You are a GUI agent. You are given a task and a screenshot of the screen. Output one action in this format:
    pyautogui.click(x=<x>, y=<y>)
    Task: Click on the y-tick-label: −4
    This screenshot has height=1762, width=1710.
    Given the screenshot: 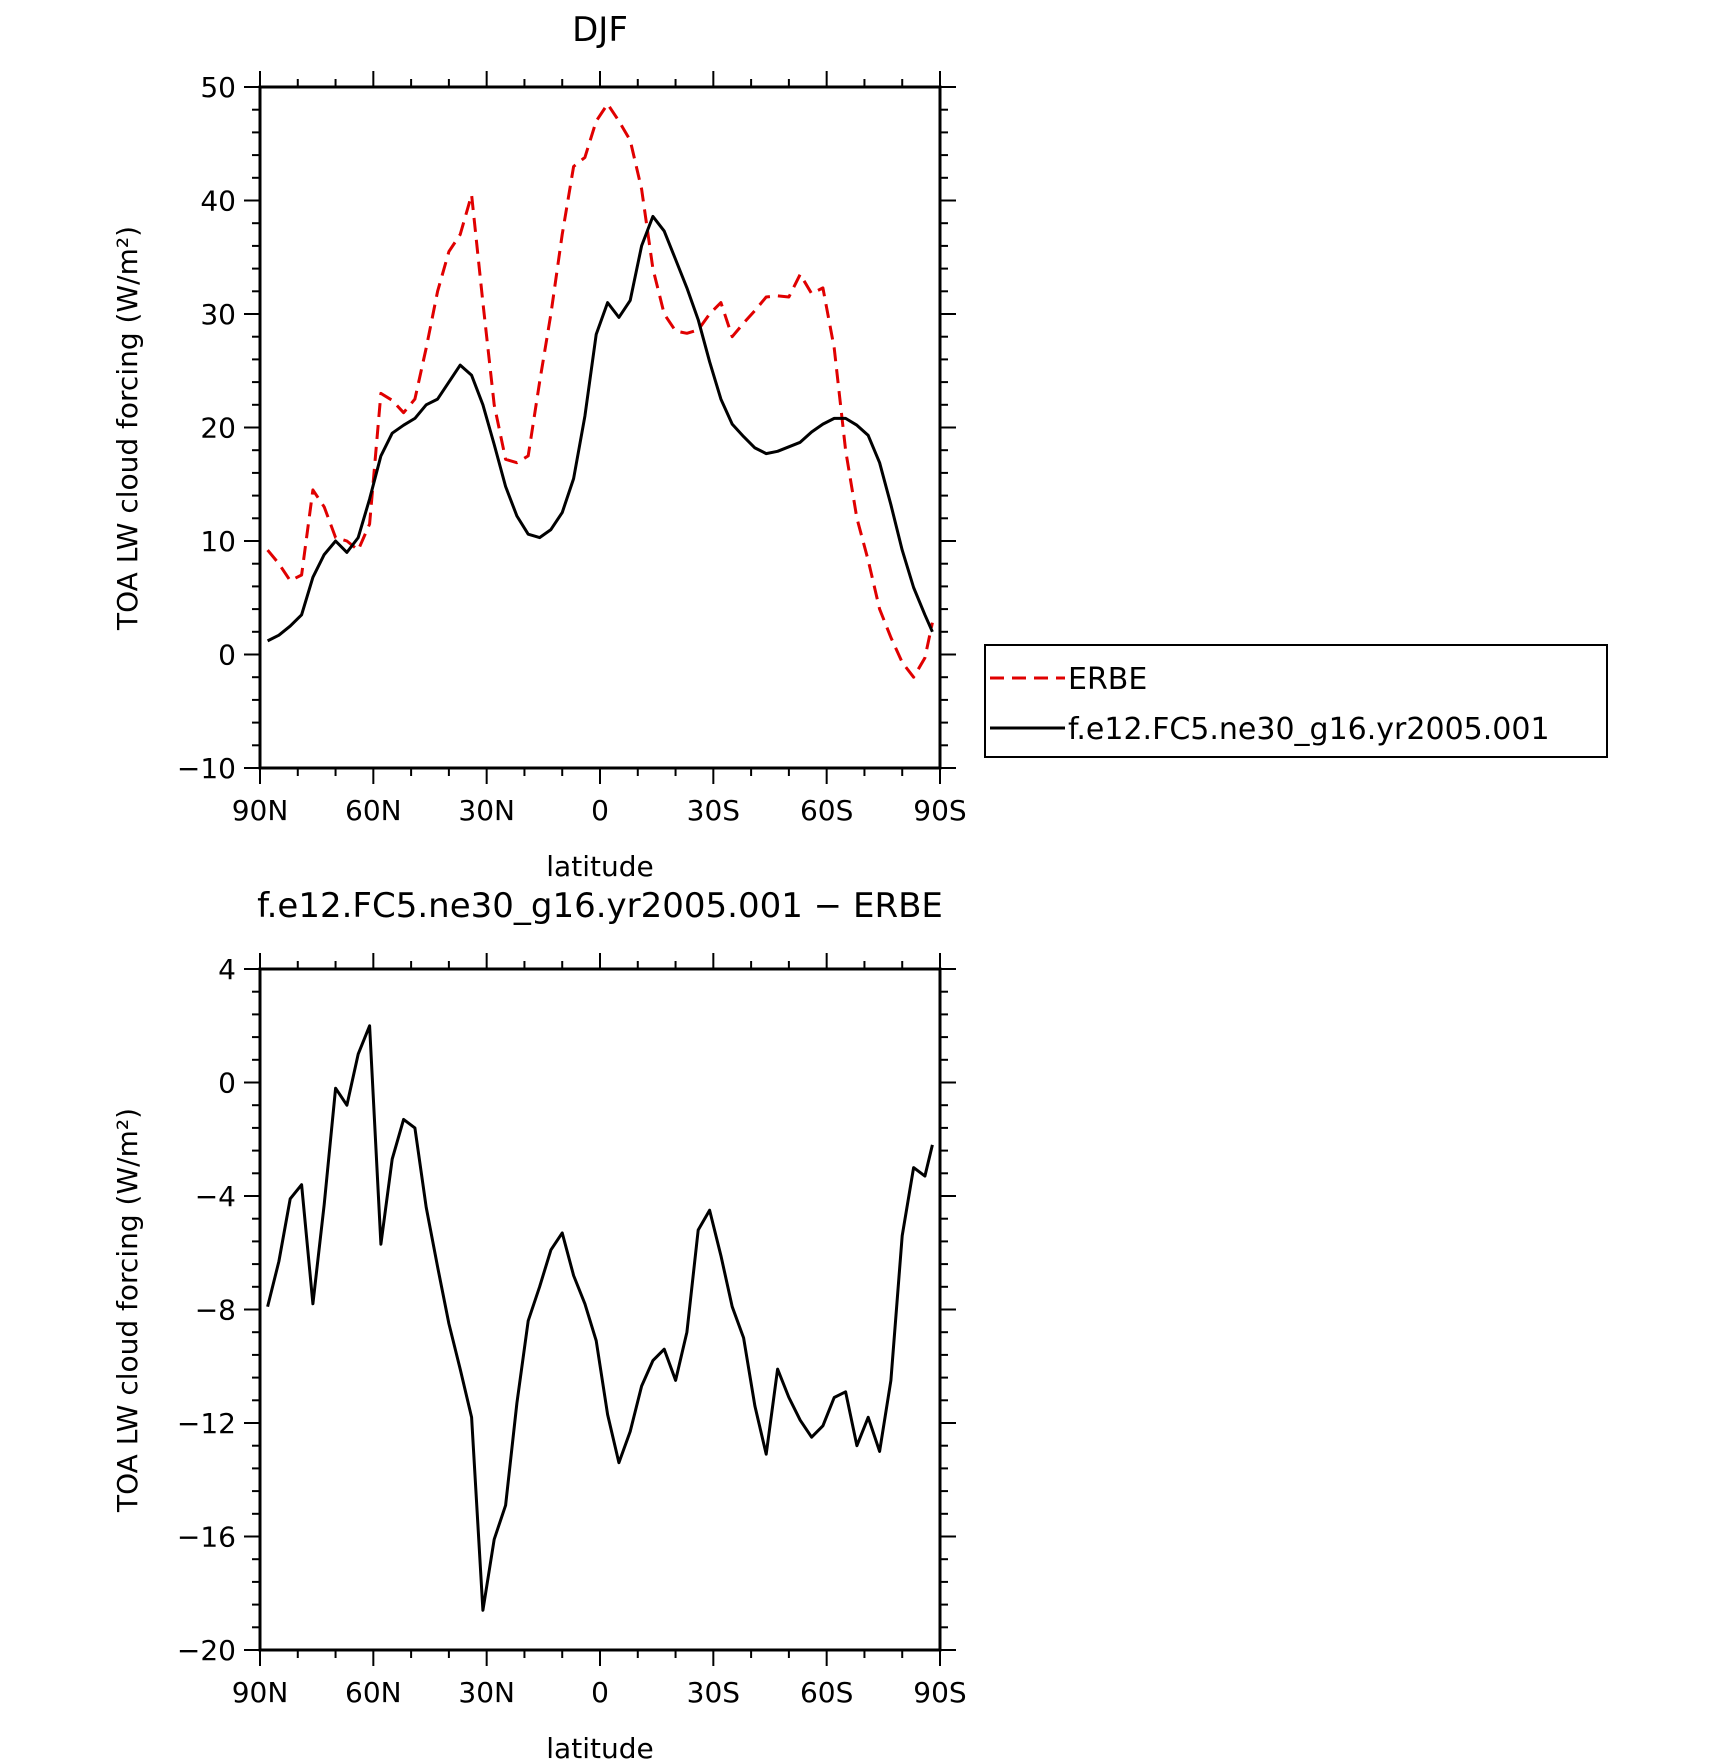 What is the action you would take?
    pyautogui.click(x=215, y=1196)
    